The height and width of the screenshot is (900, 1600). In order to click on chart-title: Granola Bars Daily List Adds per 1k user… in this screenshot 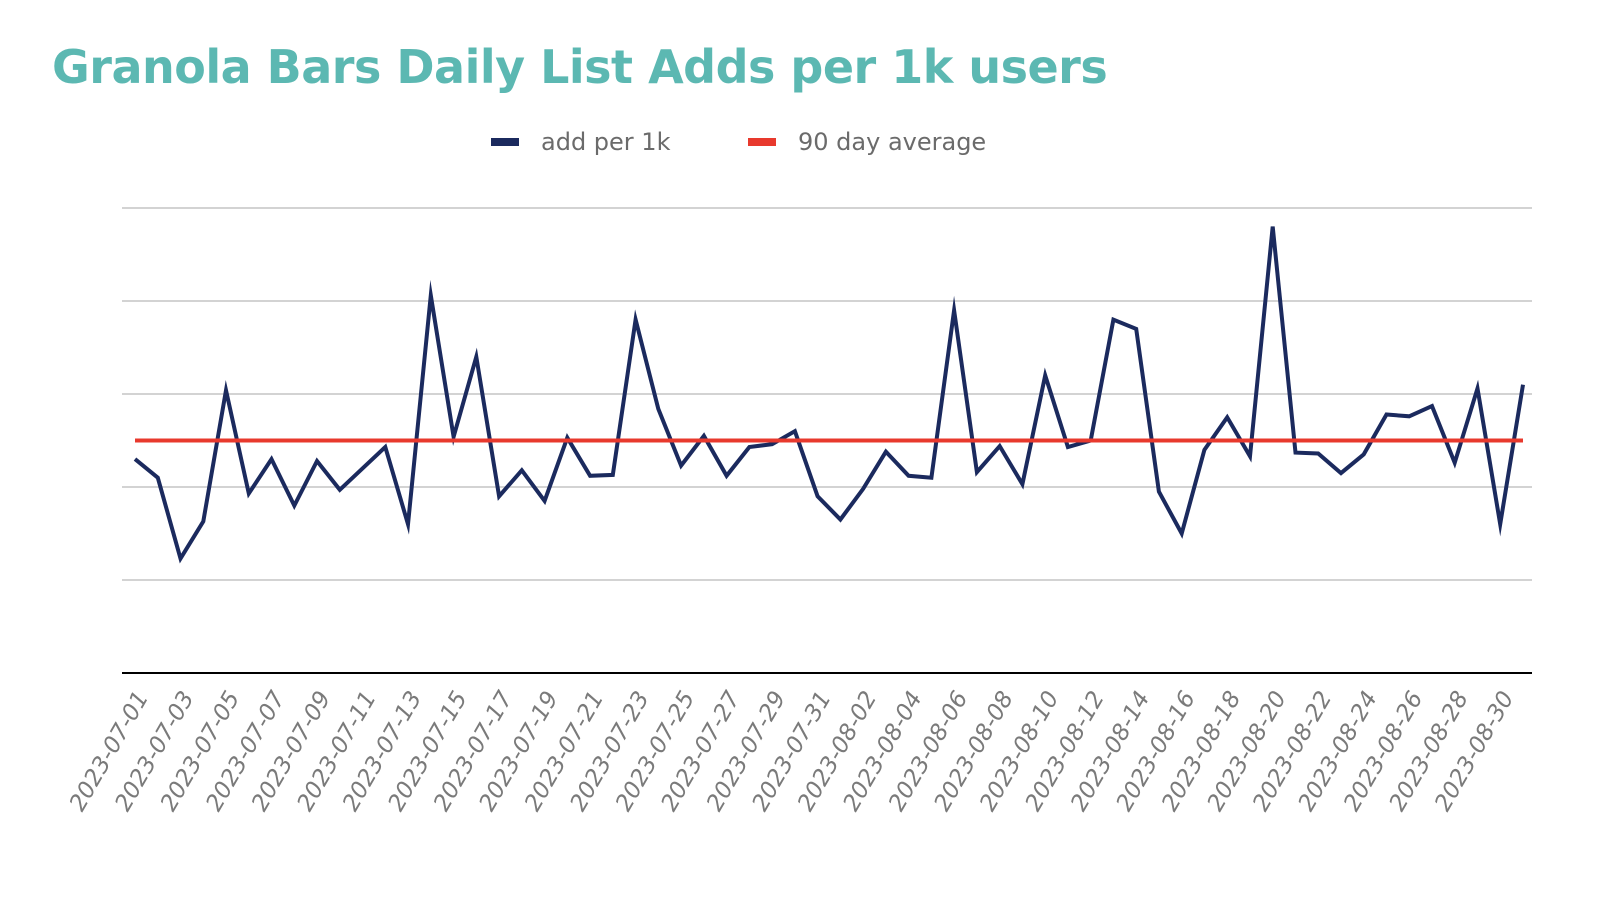, I will do `click(580, 67)`.